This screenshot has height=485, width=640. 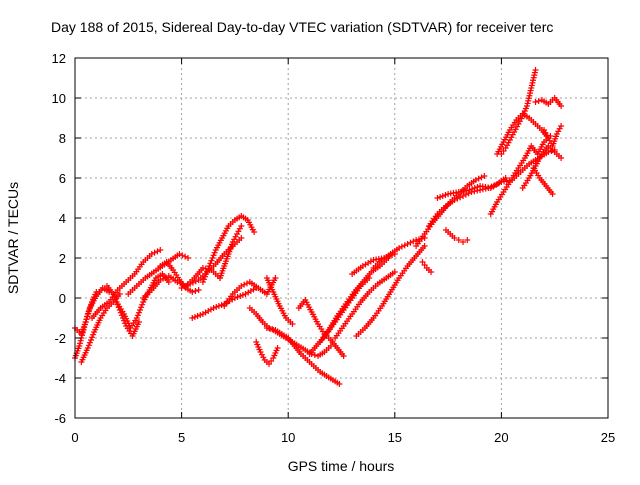 What do you see at coordinates (543, 181) in the screenshot?
I see `series-sat-al` at bounding box center [543, 181].